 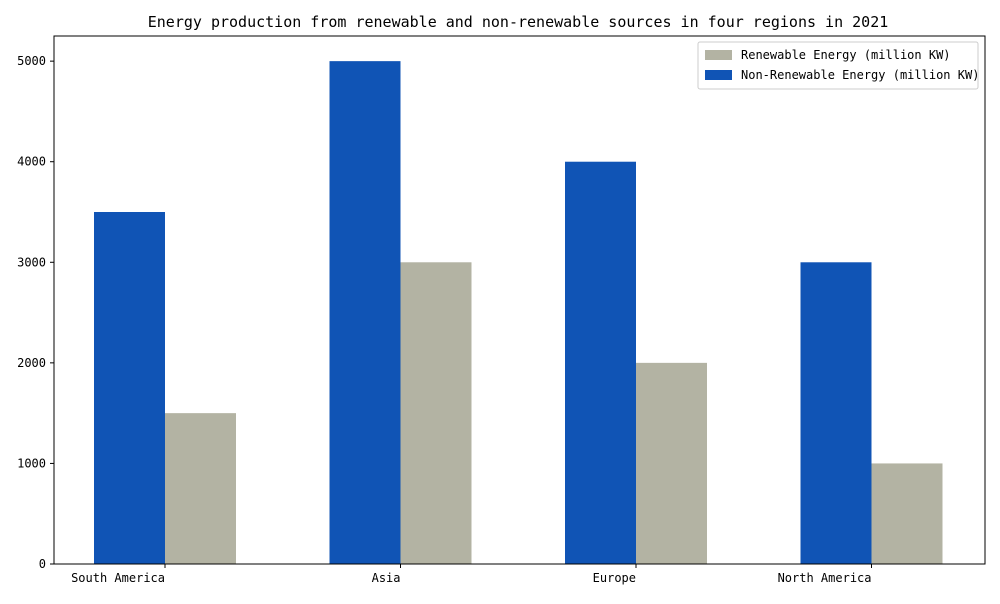 What do you see at coordinates (386, 578) in the screenshot?
I see `x-tick-label: Asia` at bounding box center [386, 578].